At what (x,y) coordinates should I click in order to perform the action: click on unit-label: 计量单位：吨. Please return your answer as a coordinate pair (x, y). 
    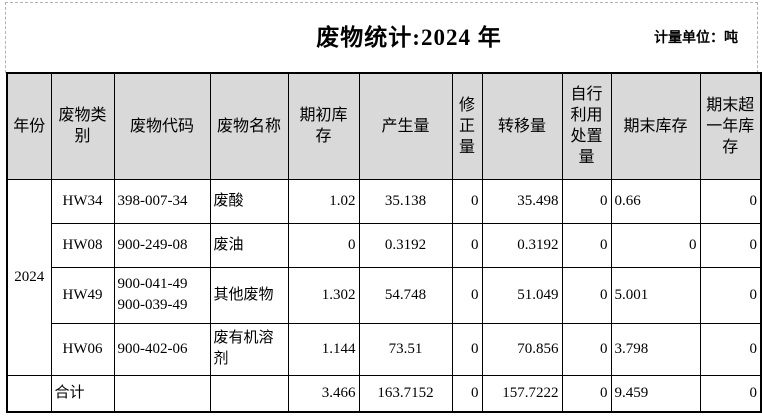
    Looking at the image, I should click on (696, 38).